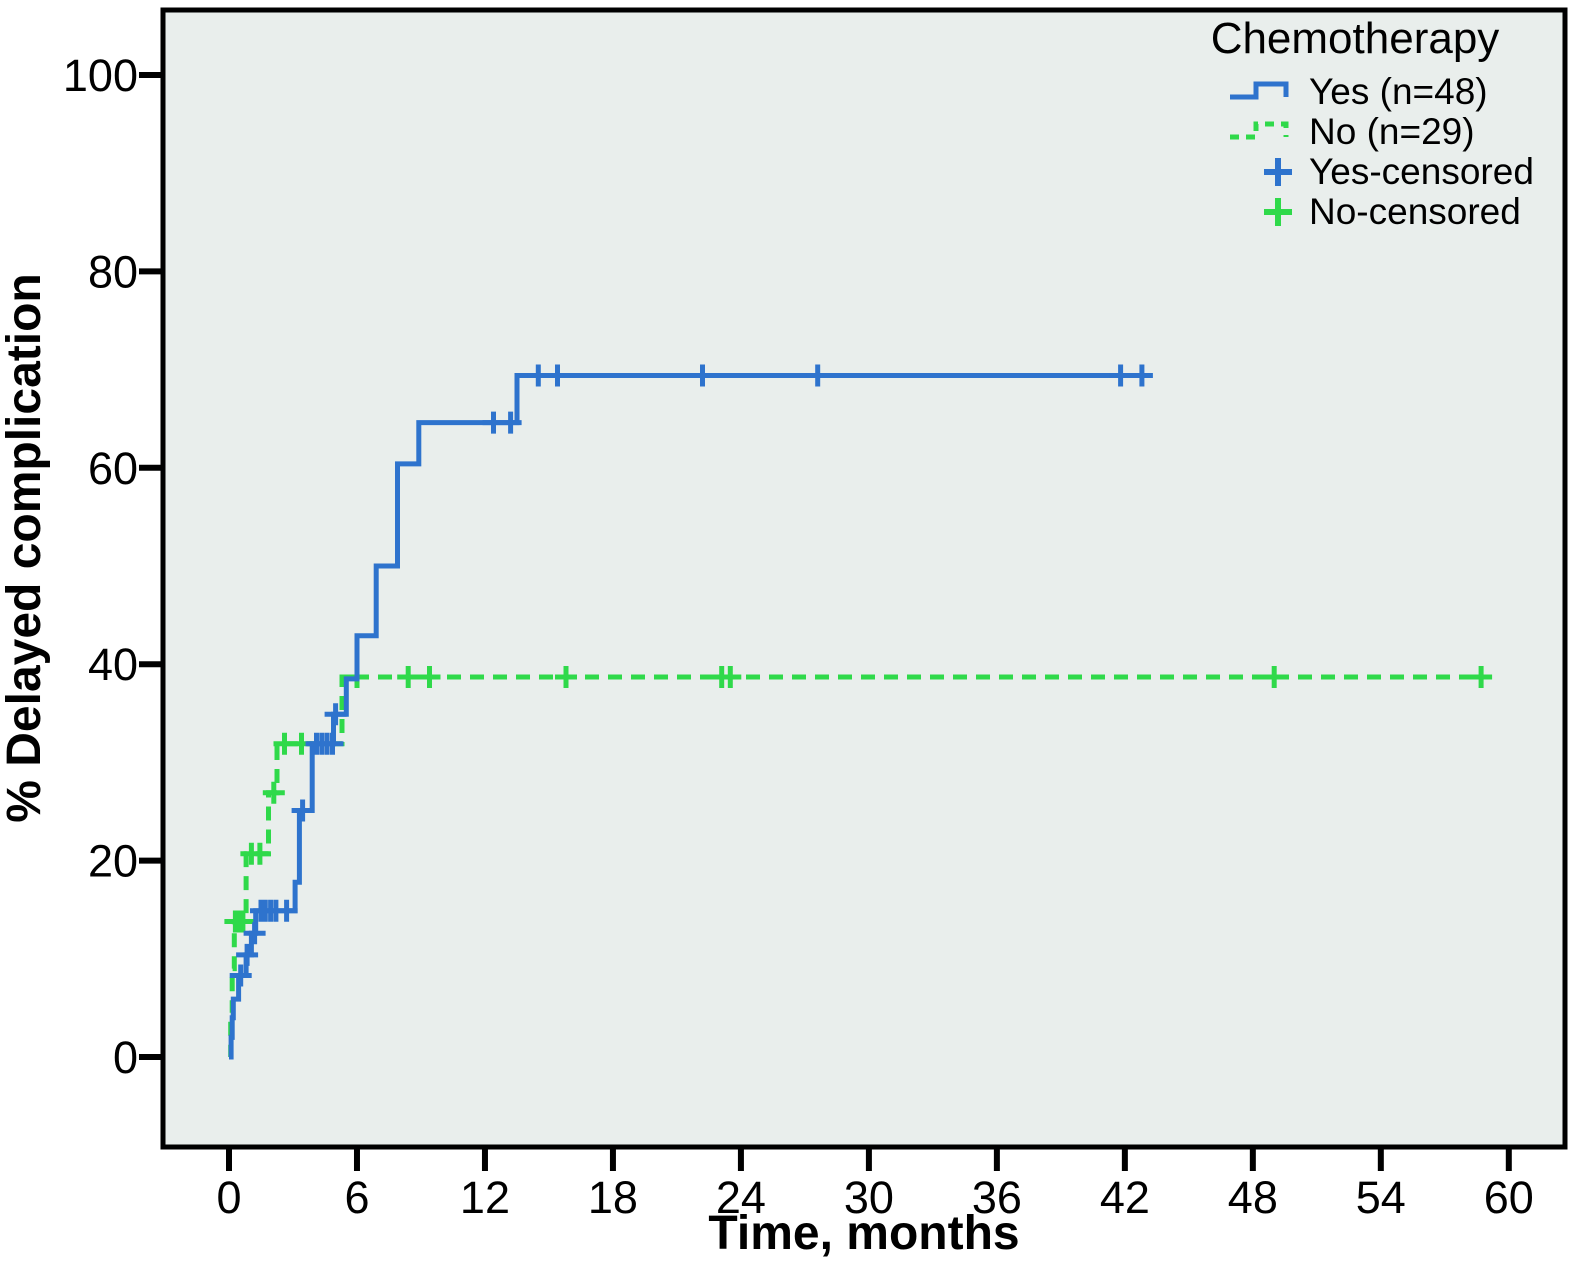 Image resolution: width=1578 pixels, height=1275 pixels. What do you see at coordinates (1257, 132) in the screenshot?
I see `no-step-line-key-icon` at bounding box center [1257, 132].